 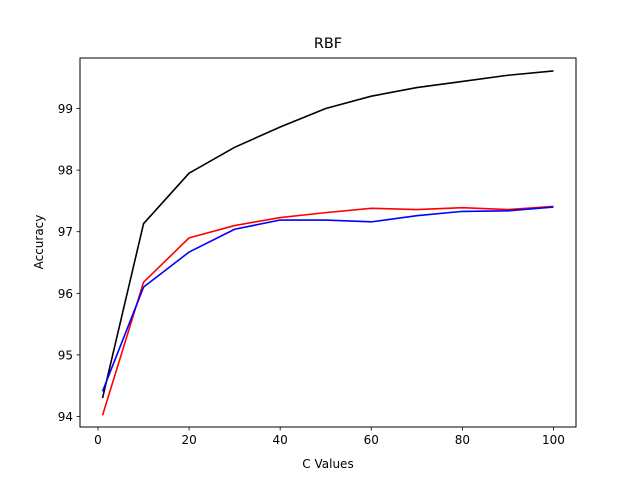 What do you see at coordinates (65, 109) in the screenshot?
I see `y-tick-label: 99` at bounding box center [65, 109].